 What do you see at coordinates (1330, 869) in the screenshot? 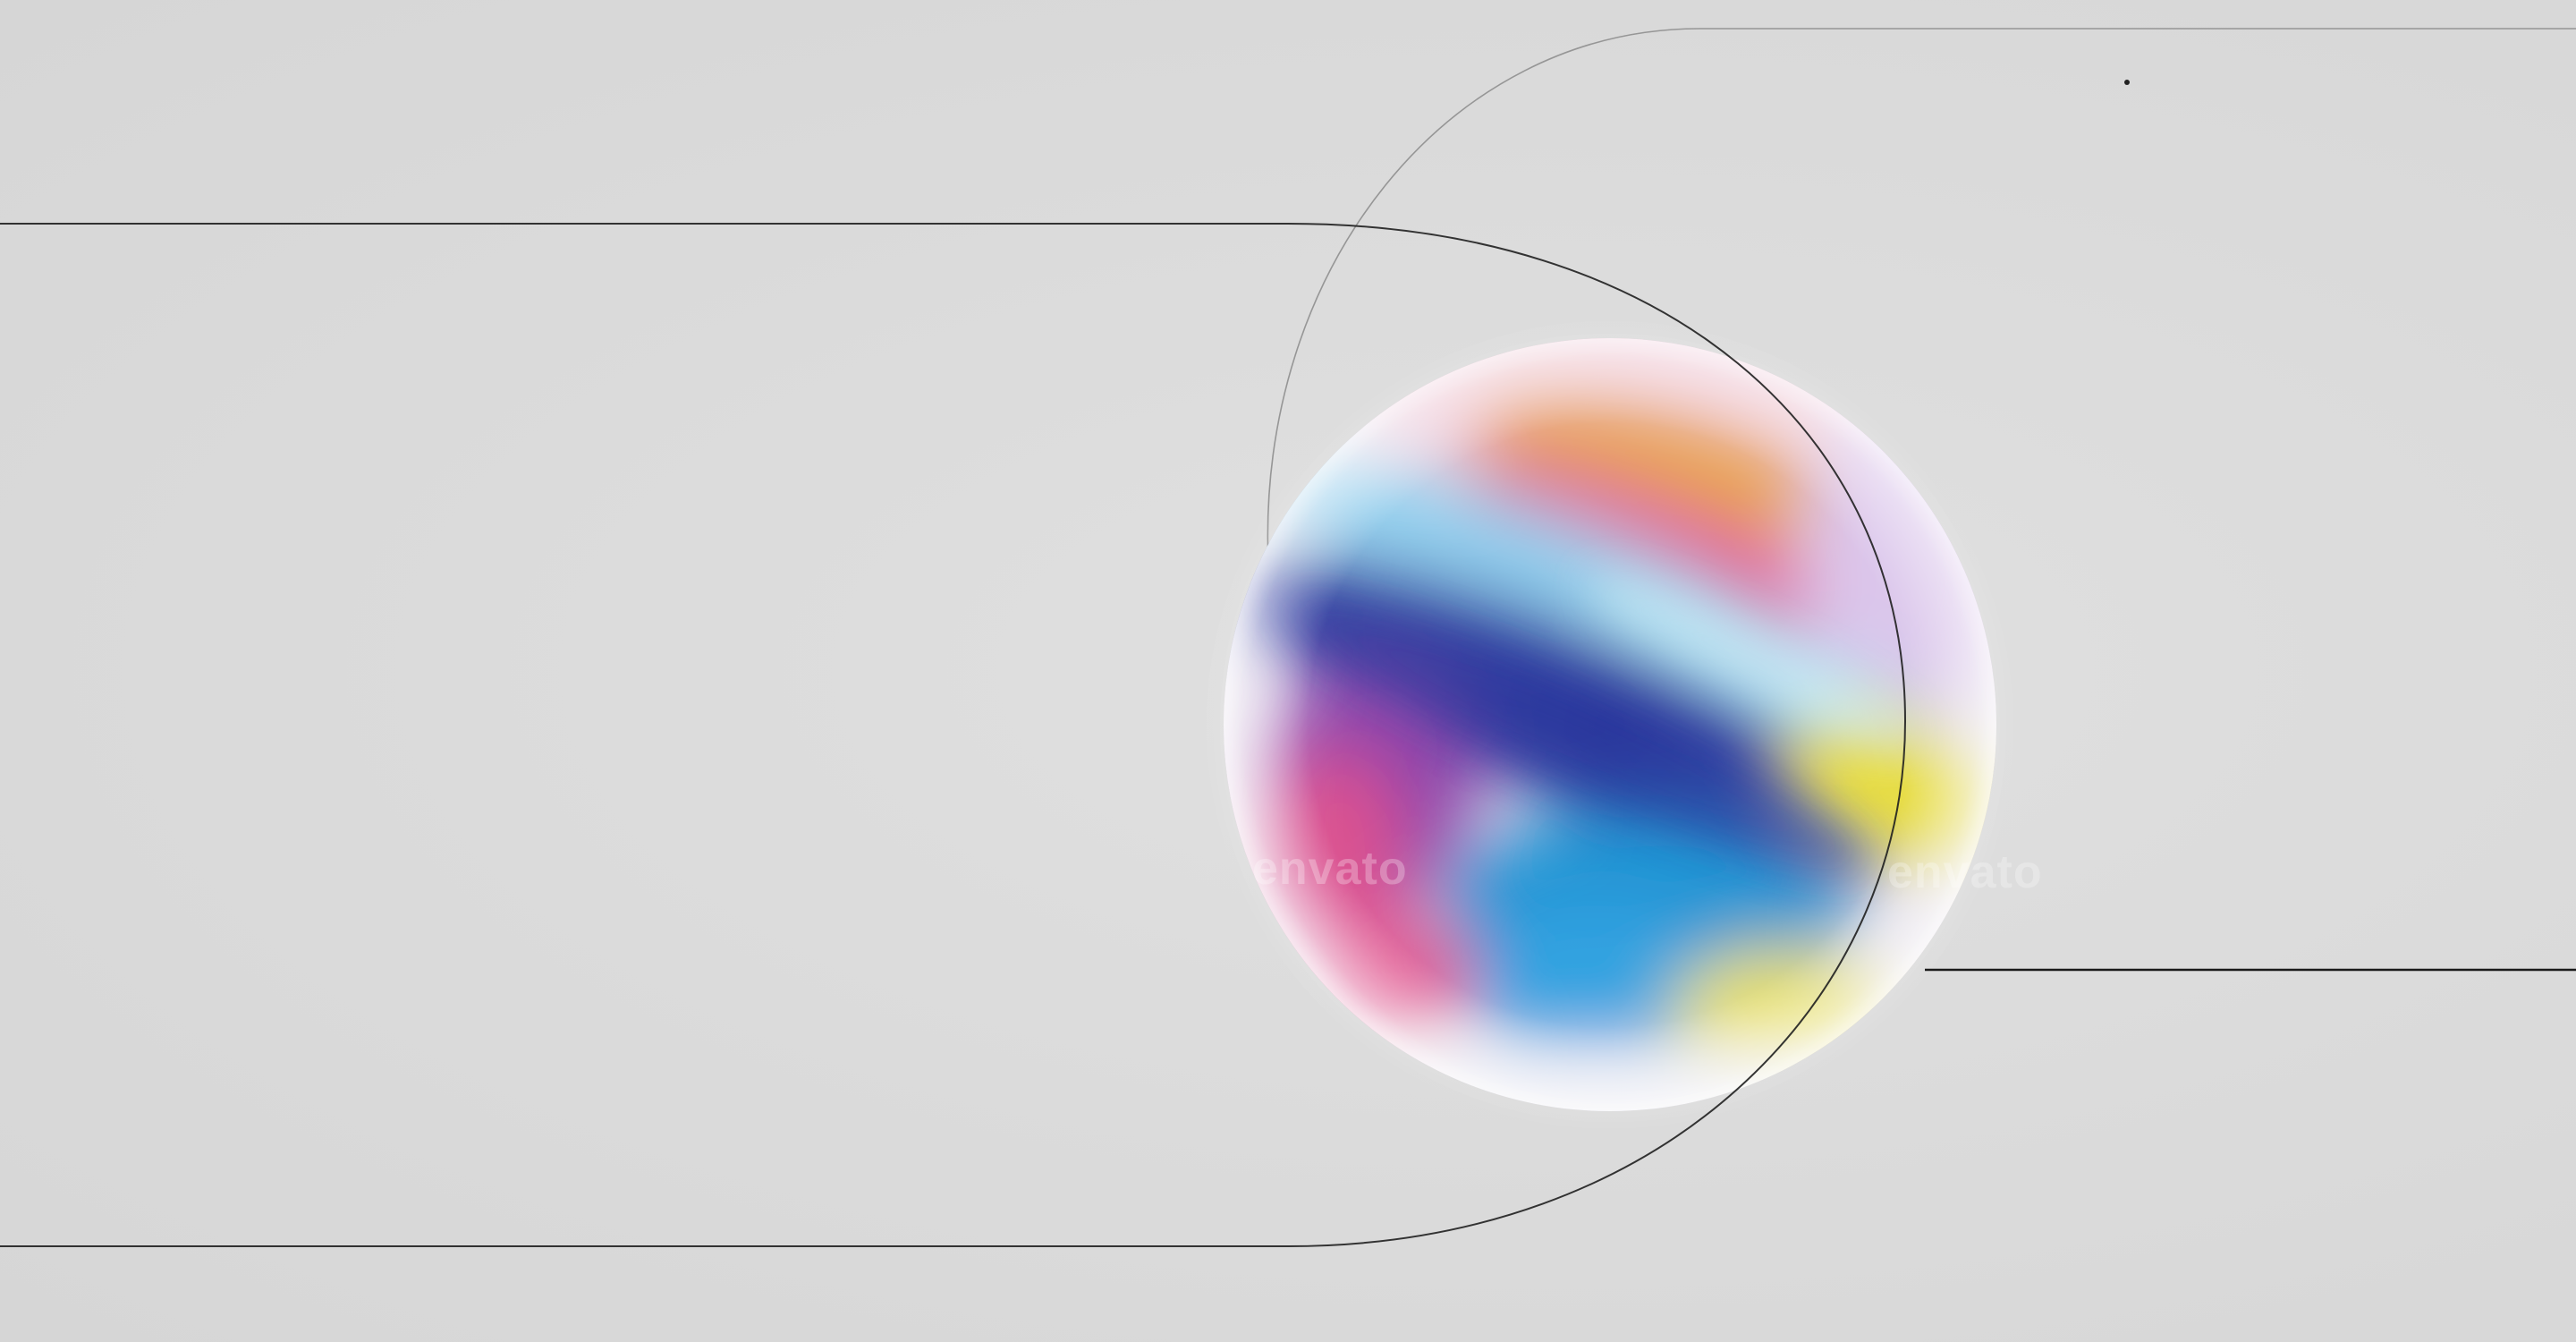
I see `watermark-envato-left: envato` at bounding box center [1330, 869].